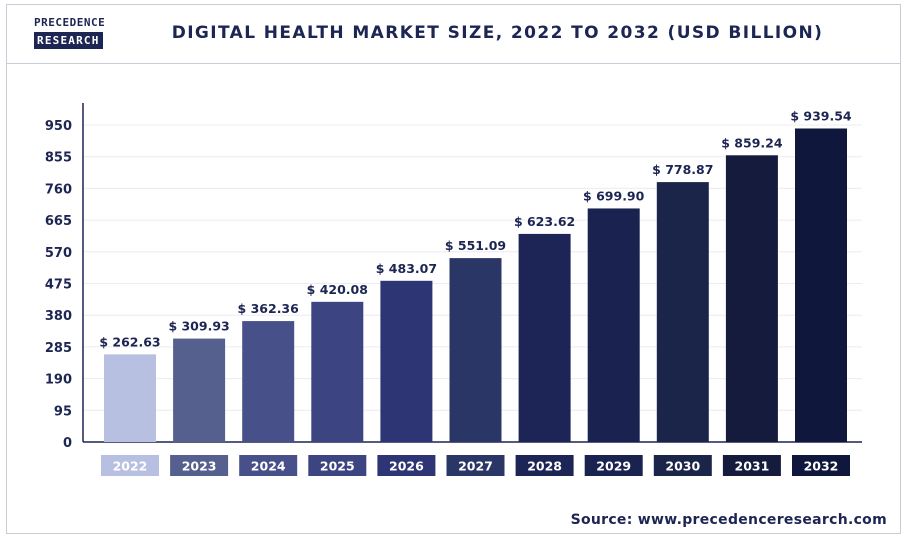  What do you see at coordinates (614, 195) in the screenshot?
I see `data-label: $ 699.90` at bounding box center [614, 195].